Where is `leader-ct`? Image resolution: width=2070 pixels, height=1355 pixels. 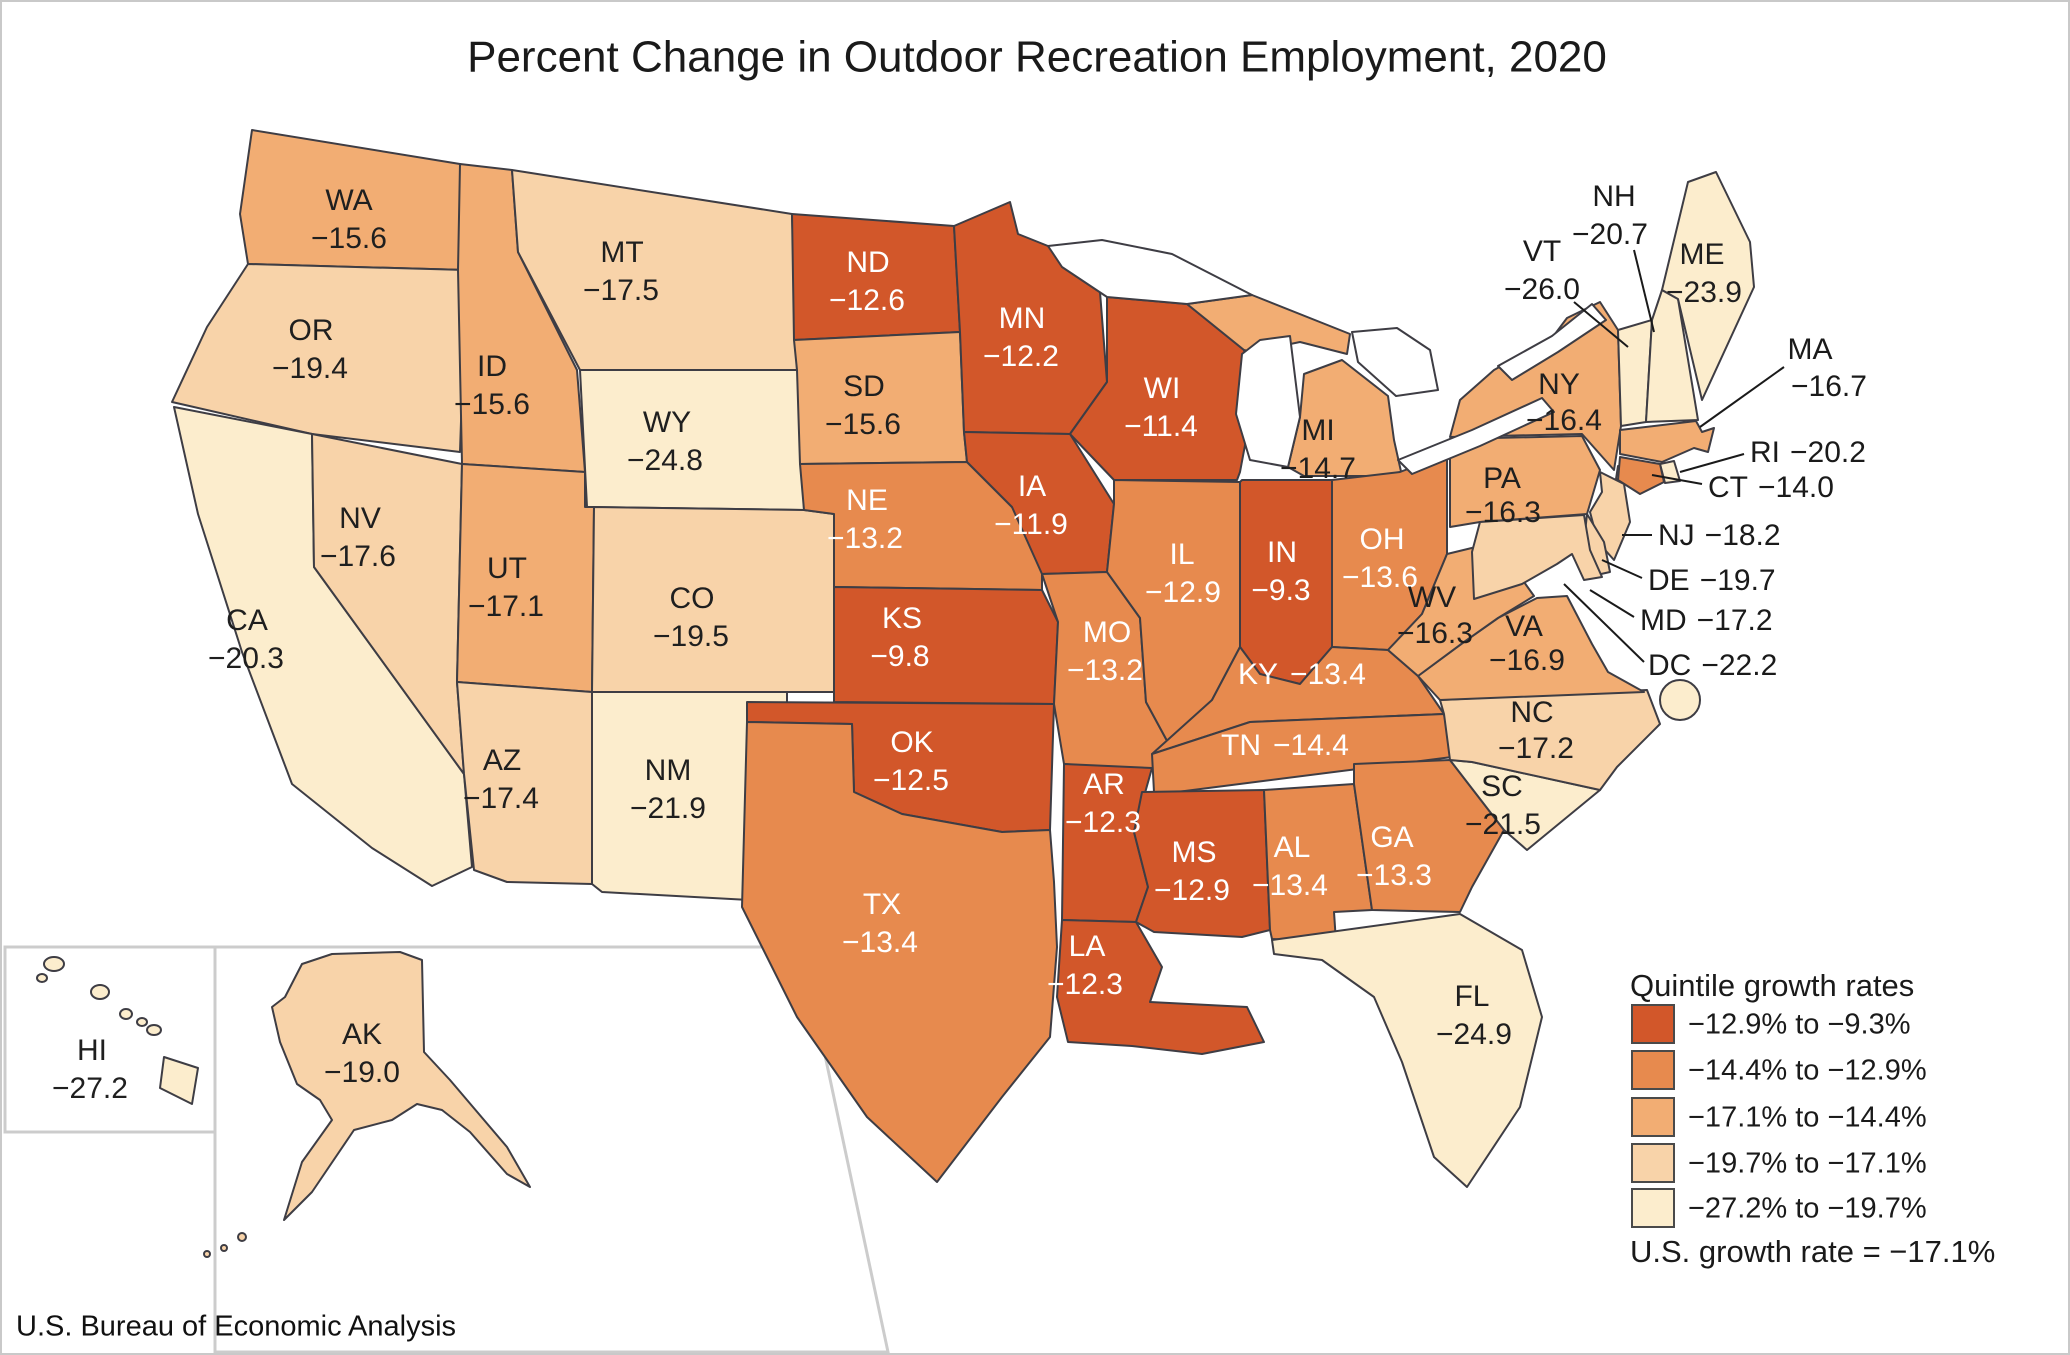
leader-ct is located at coordinates (1677, 479).